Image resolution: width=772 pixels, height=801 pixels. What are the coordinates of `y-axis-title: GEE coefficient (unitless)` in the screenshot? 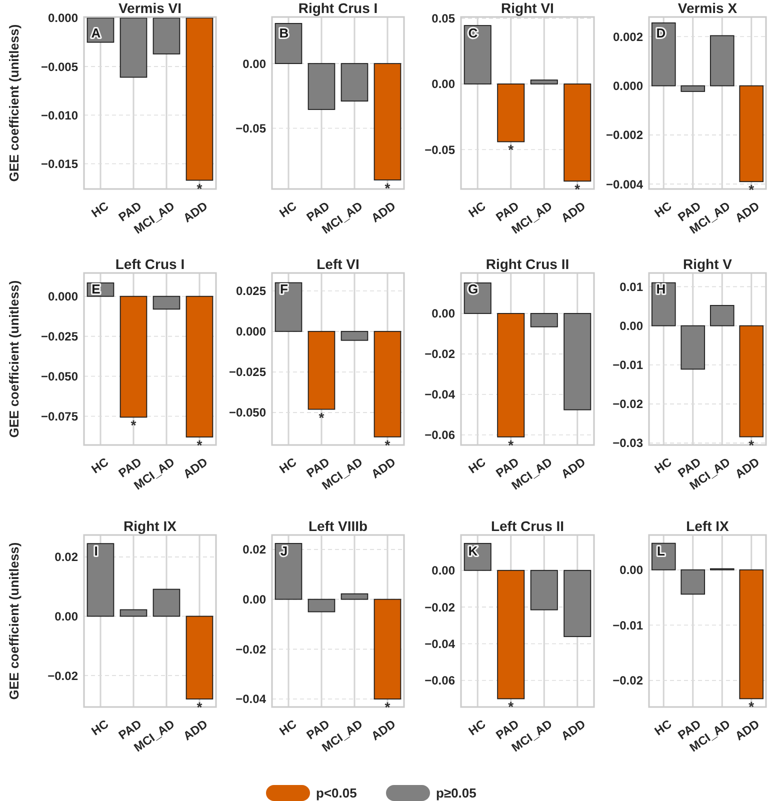 It's located at (14, 103).